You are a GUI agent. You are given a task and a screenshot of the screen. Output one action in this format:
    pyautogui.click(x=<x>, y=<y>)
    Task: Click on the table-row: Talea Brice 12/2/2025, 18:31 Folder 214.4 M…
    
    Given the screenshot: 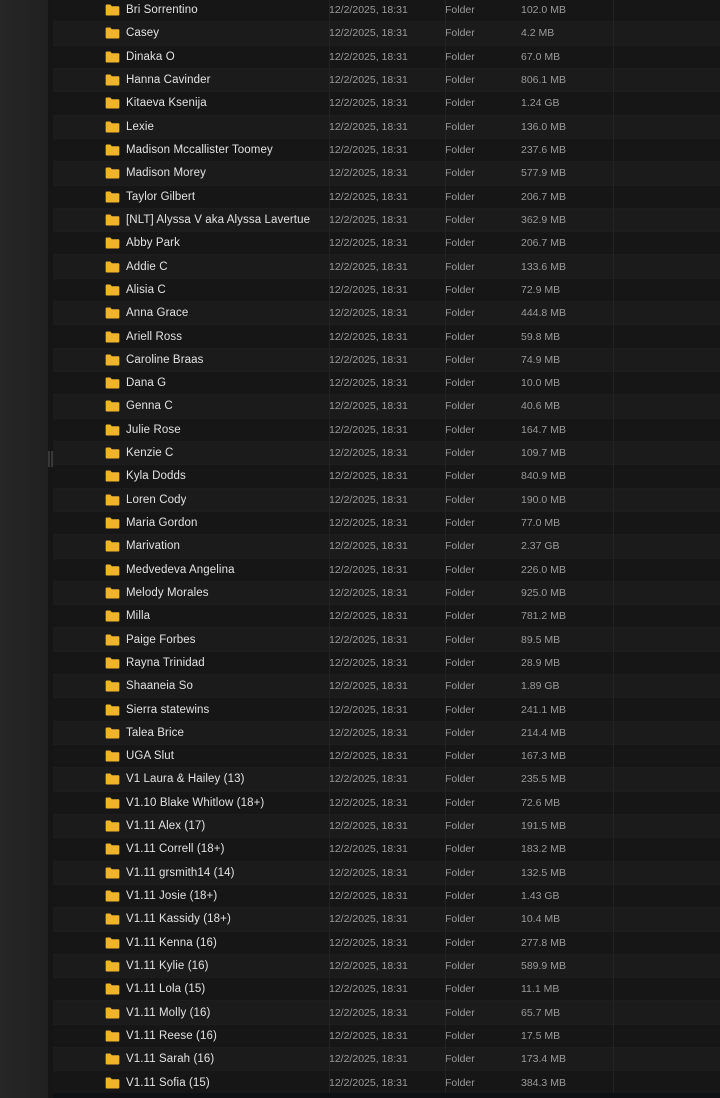 What is the action you would take?
    pyautogui.click(x=386, y=733)
    